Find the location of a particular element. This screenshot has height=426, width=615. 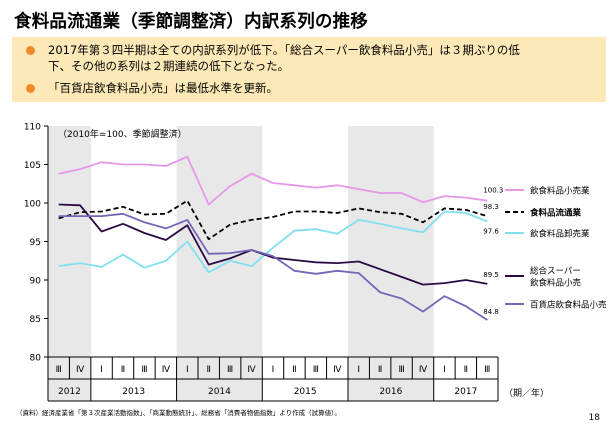

x-unit-label: （期／年） is located at coordinates (526, 393).